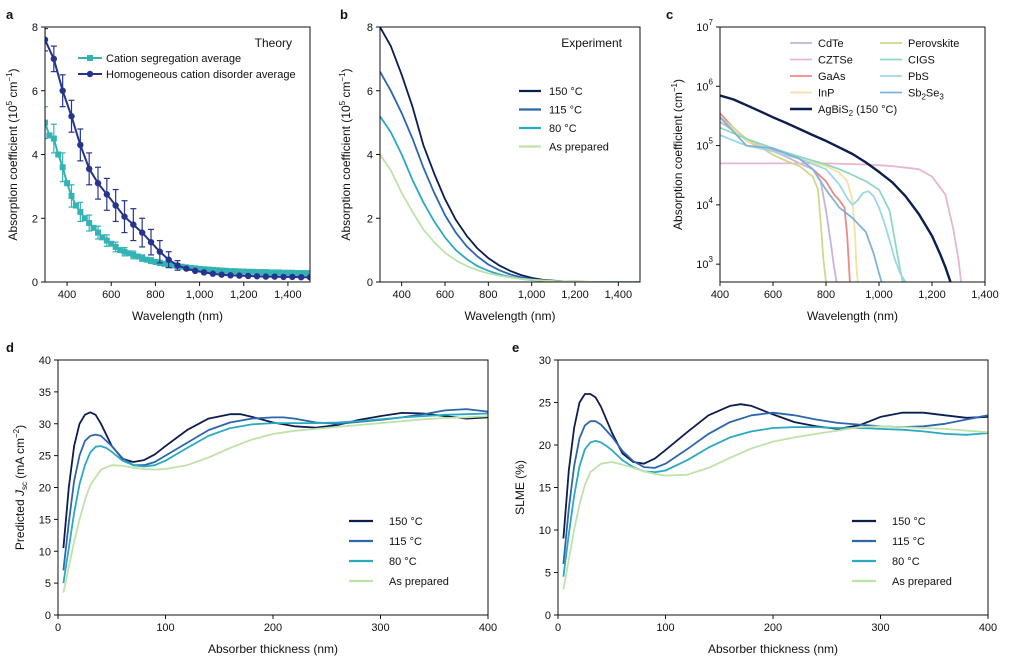  I want to click on y-tick-label: 6, so click(35, 92).